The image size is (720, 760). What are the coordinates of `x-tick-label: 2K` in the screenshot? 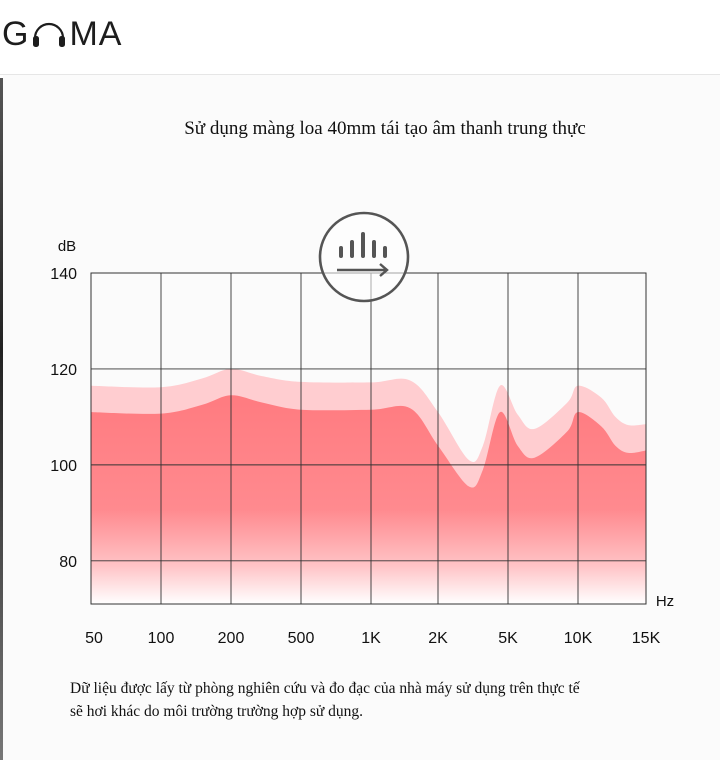 It's located at (438, 638).